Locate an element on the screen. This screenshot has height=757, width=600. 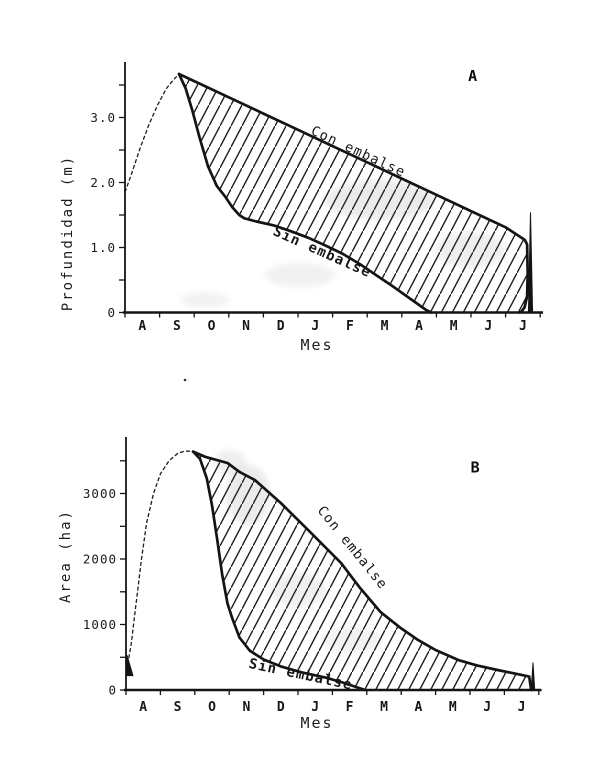
y-axis-label: Area (ha) is located at coordinates (66, 556).